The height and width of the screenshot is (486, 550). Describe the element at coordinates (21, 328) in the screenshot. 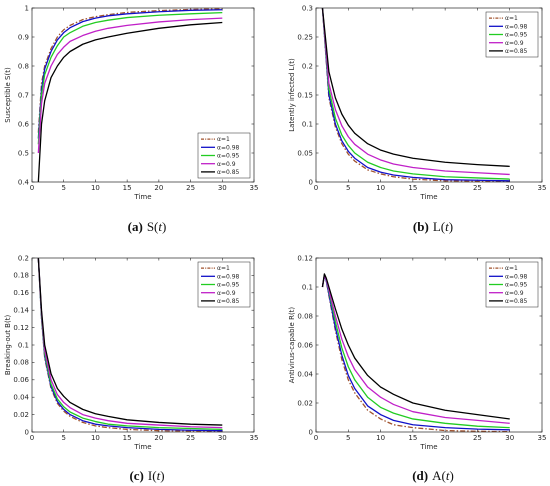

I see `y-tick-label: 0.12` at that location.